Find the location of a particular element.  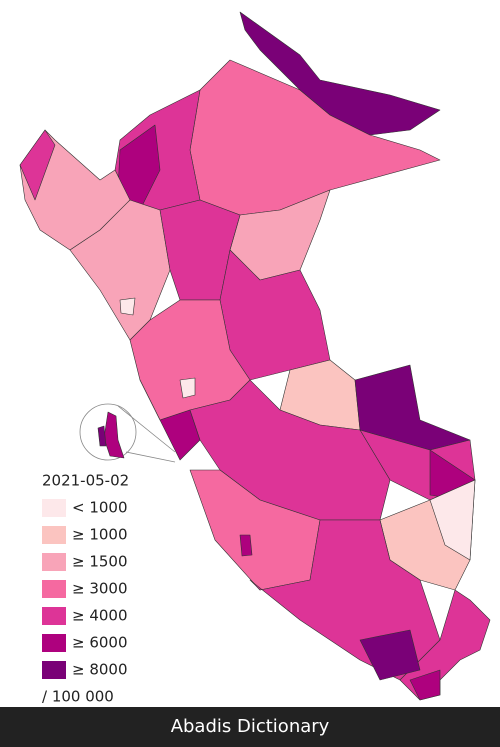

legend-label: < 1000 is located at coordinates (100, 508).